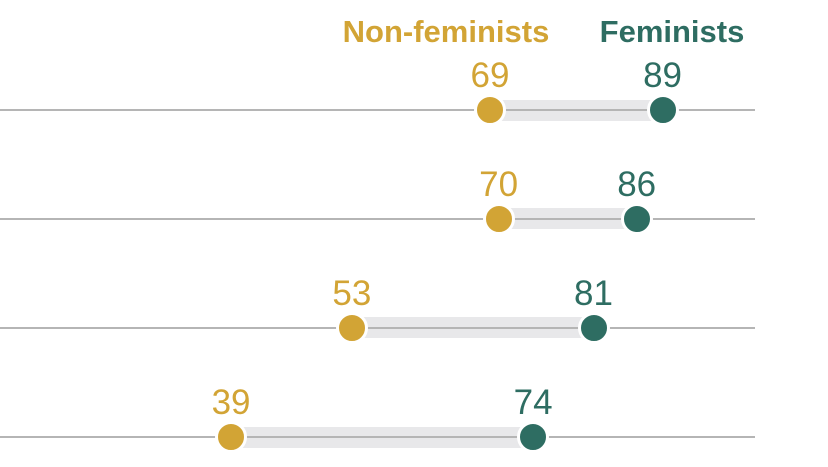 Image resolution: width=828 pixels, height=467 pixels. I want to click on nonfeminist-value-label: 39, so click(231, 402).